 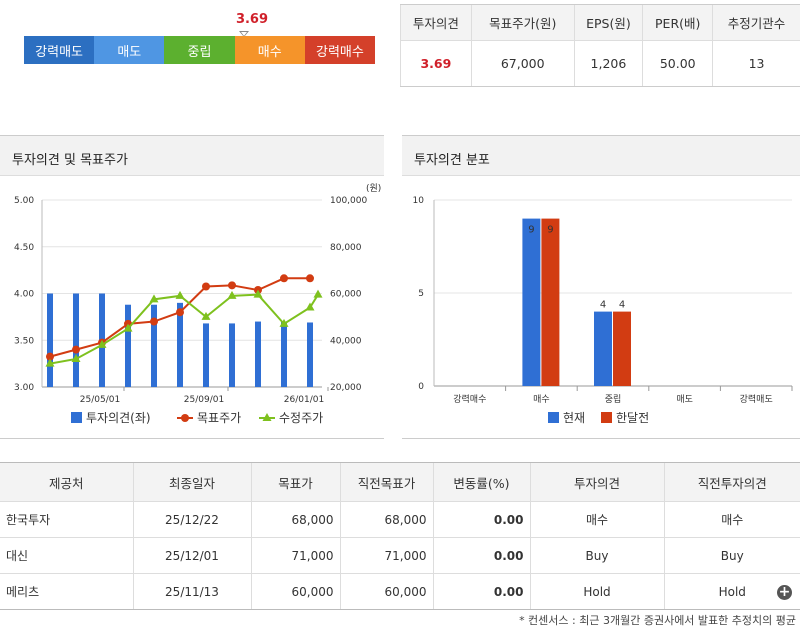 I want to click on opinion-score: 3.69, so click(x=252, y=19).